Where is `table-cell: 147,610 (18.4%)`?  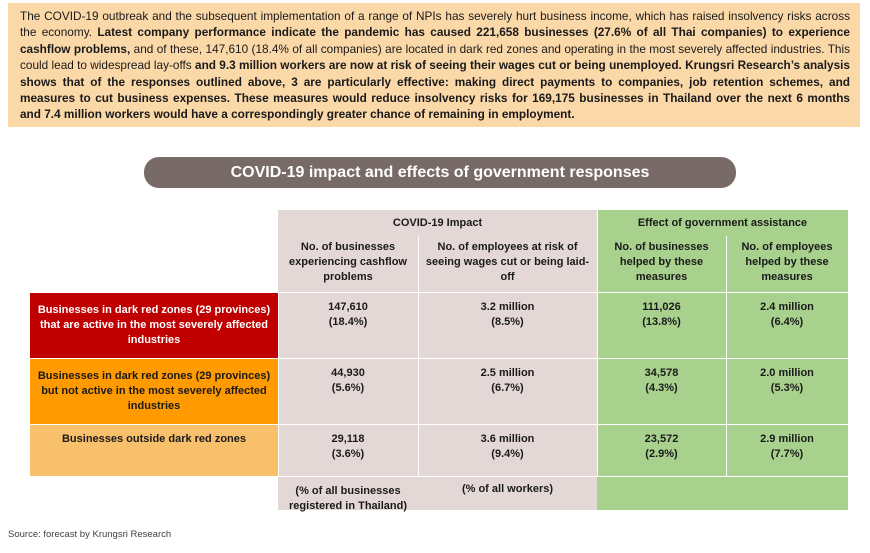
table-cell: 147,610 (18.4%) is located at coordinates (348, 314).